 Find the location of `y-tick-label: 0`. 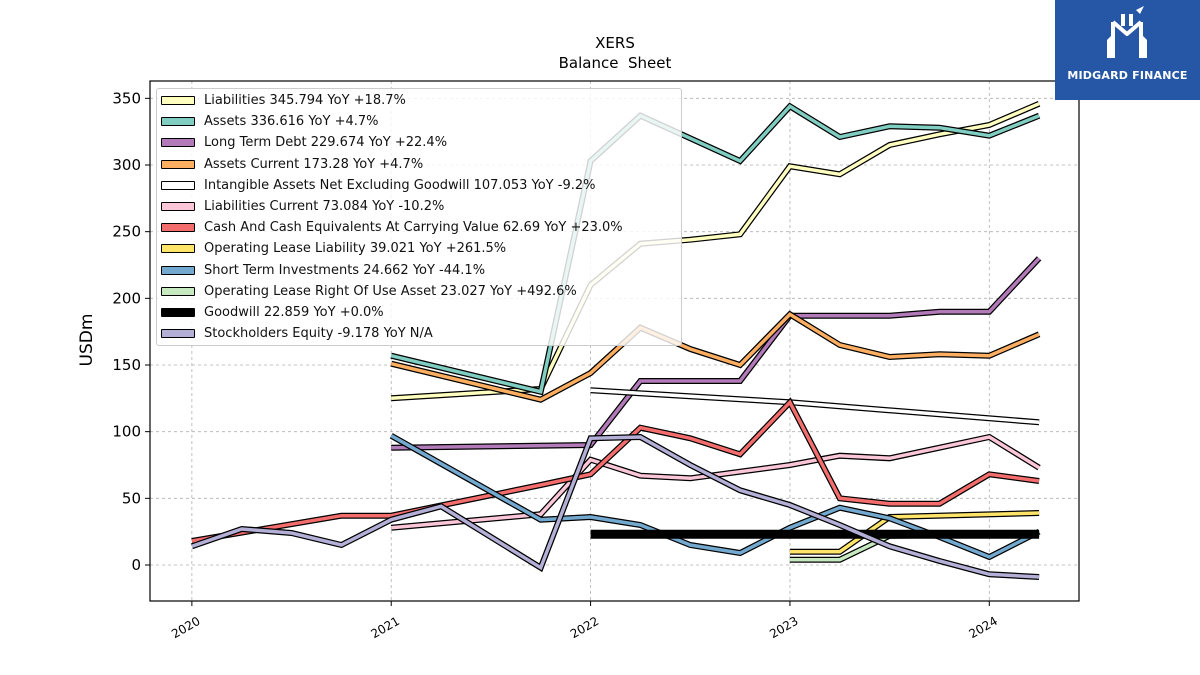

y-tick-label: 0 is located at coordinates (136, 565).